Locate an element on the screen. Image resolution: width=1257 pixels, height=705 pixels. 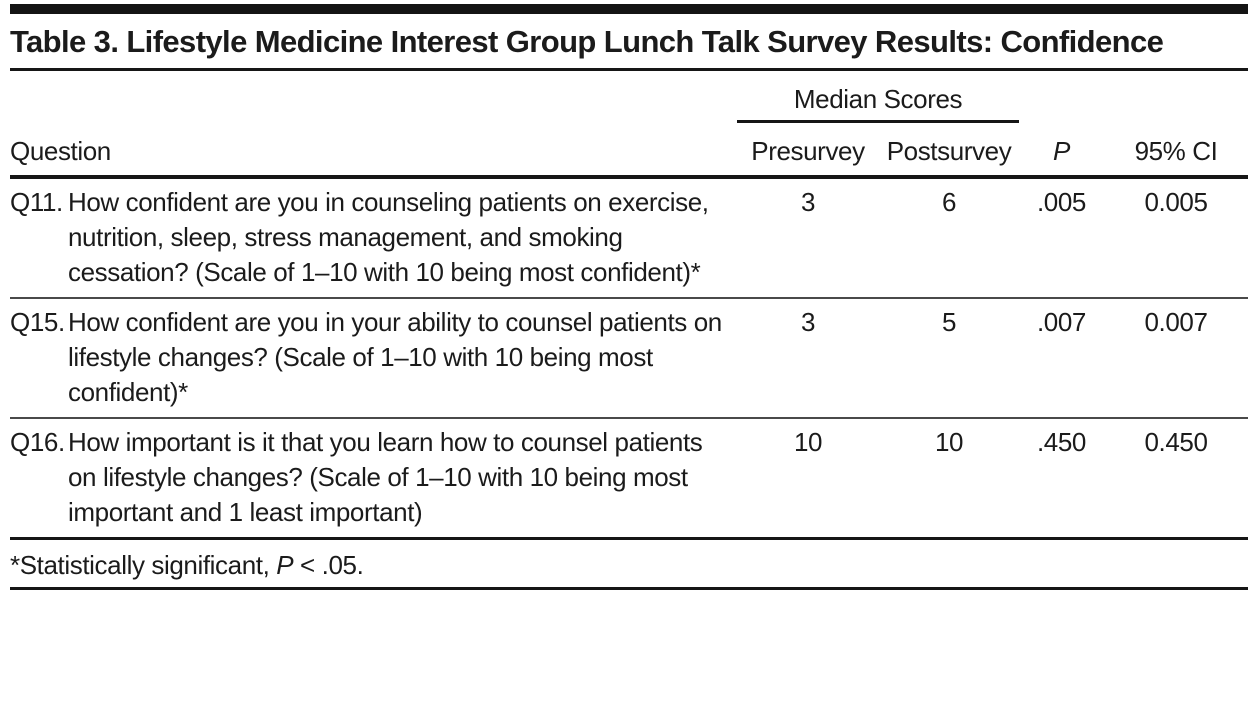
p-value: .005 is located at coordinates (1061, 238).